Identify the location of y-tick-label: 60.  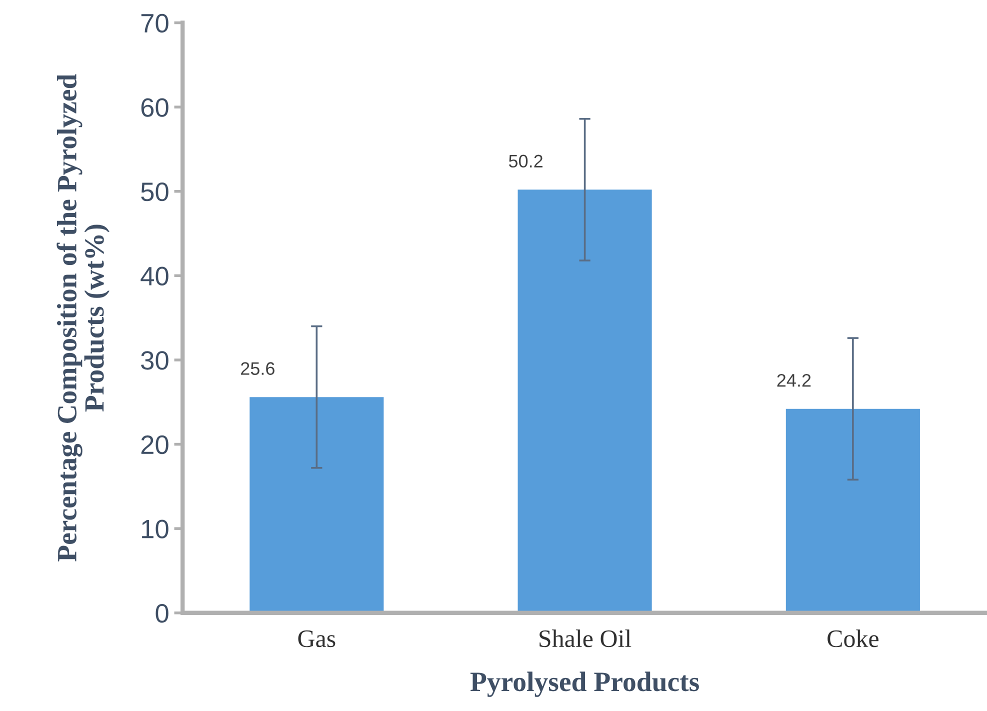
(154, 107).